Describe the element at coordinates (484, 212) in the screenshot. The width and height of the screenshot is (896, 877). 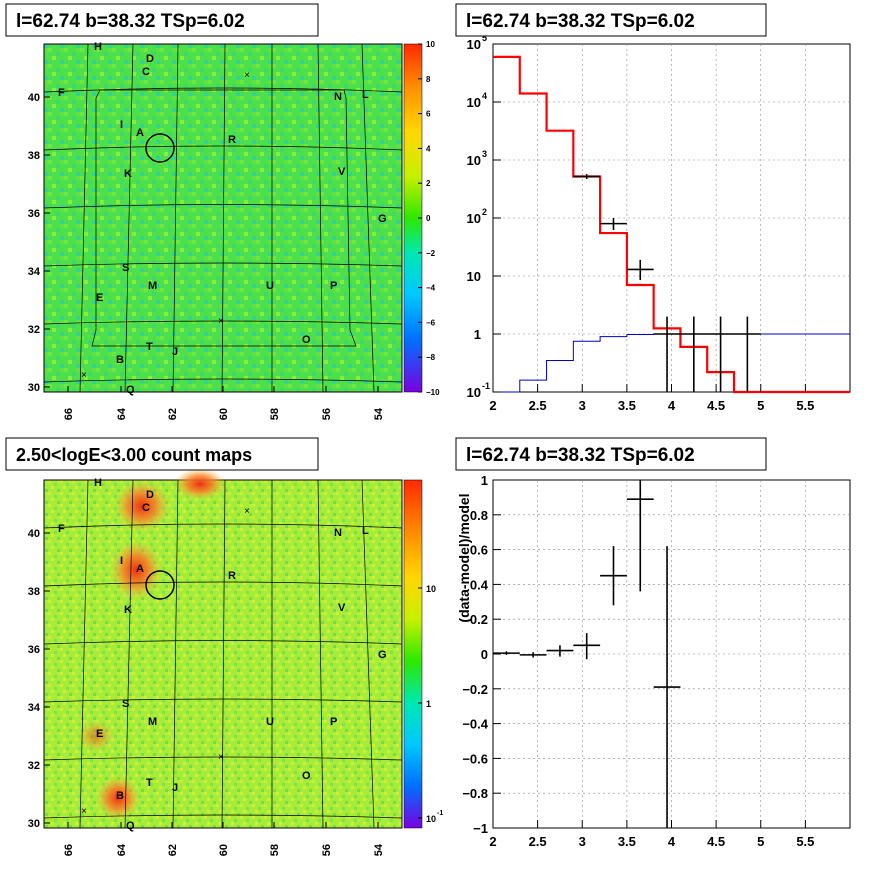
I see `y-tick-exponent: 2` at that location.